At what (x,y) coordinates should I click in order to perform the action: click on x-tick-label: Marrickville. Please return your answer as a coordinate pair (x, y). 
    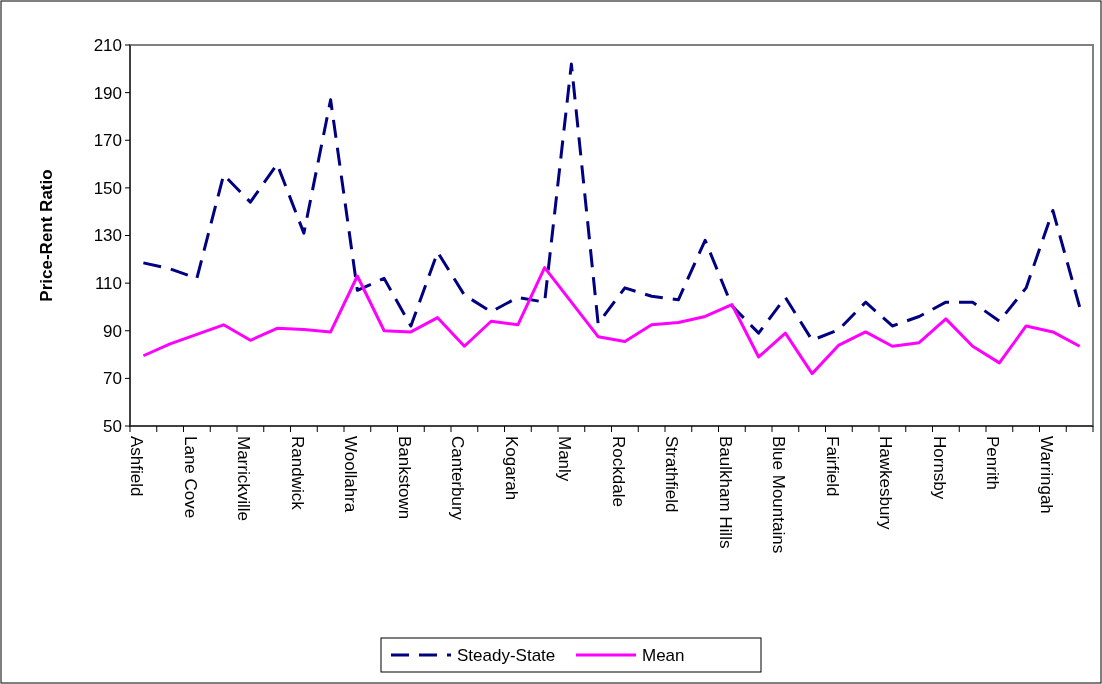
    Looking at the image, I should click on (244, 478).